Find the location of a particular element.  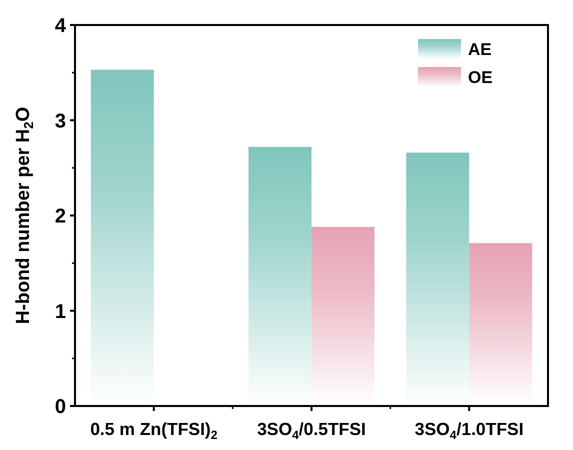

legend-label: OE is located at coordinates (480, 77).